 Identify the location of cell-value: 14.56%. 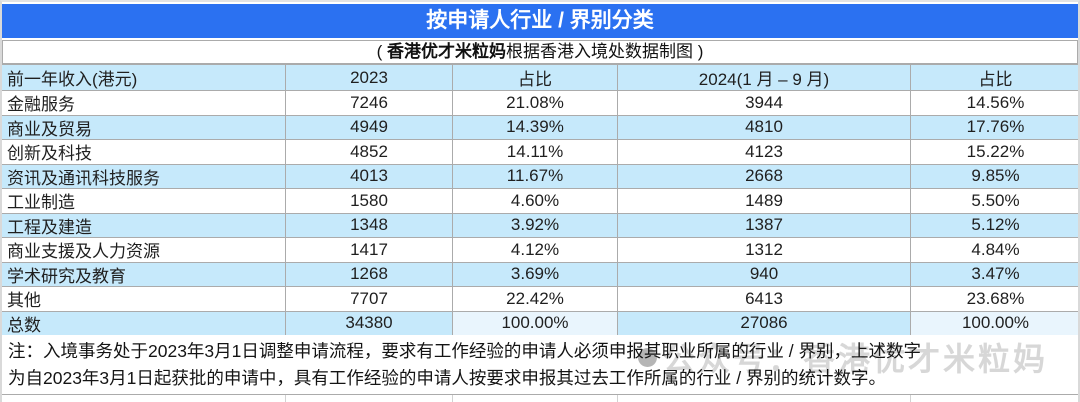
(995, 103).